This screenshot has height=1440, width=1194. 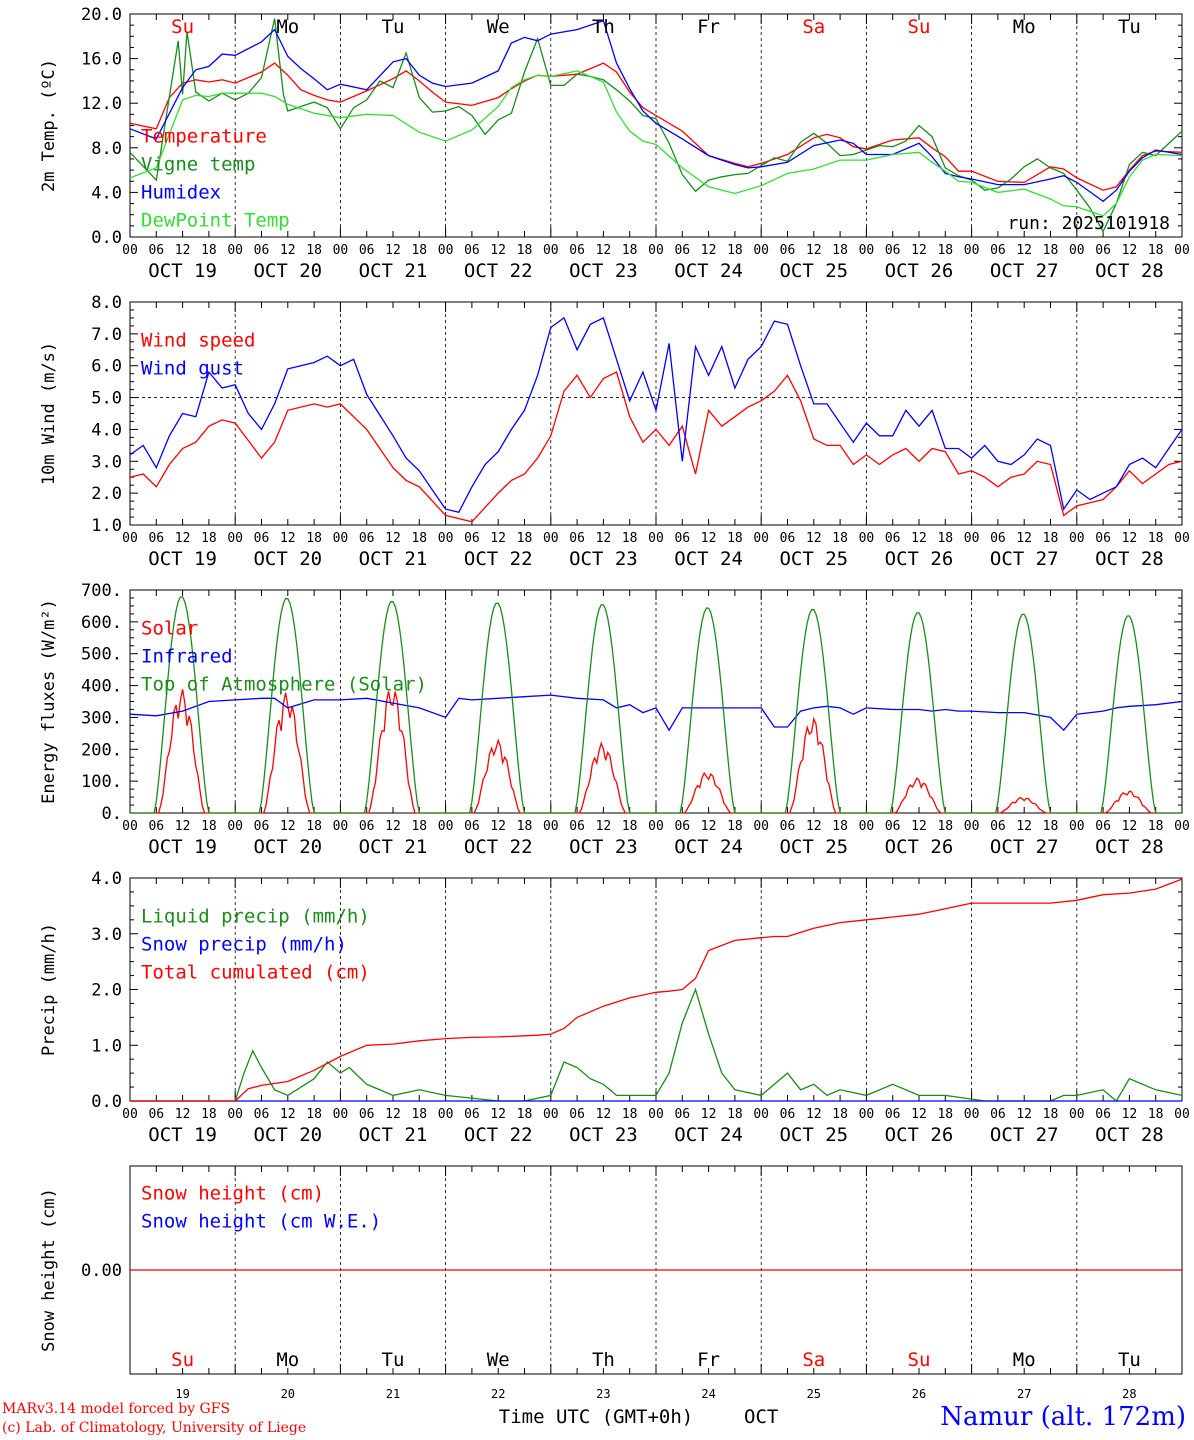 I want to click on legend-entry: Humidex, so click(x=181, y=193).